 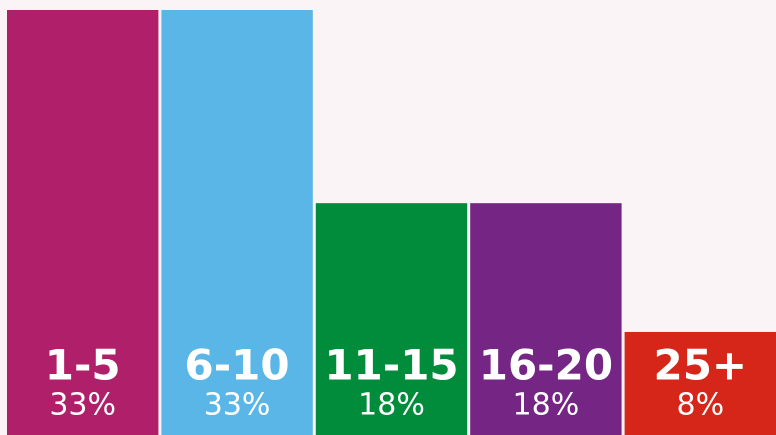 I want to click on category-label: 1-5, so click(x=83, y=365).